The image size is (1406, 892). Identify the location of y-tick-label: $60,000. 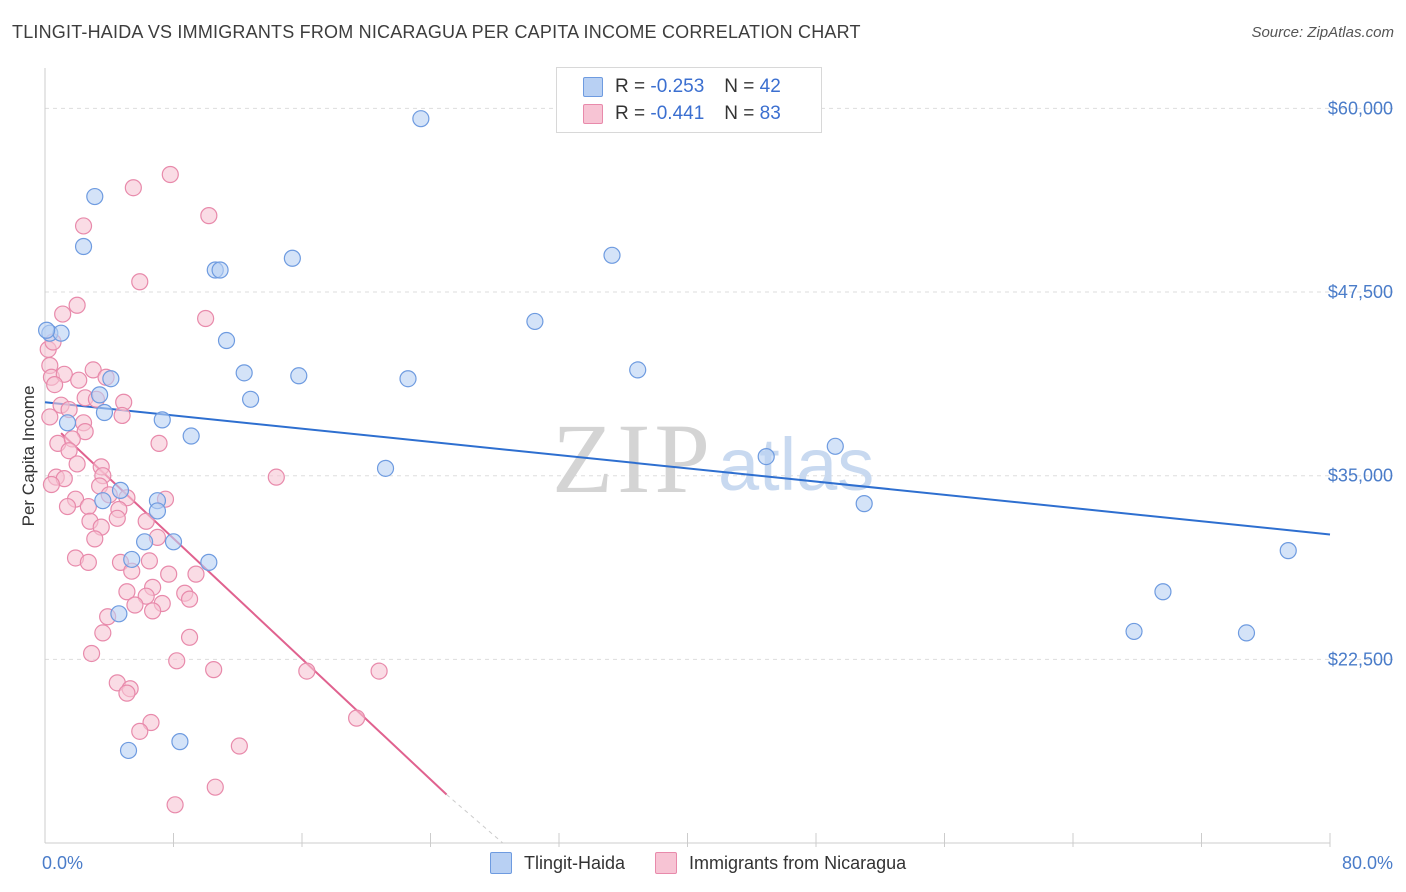
(1360, 108).